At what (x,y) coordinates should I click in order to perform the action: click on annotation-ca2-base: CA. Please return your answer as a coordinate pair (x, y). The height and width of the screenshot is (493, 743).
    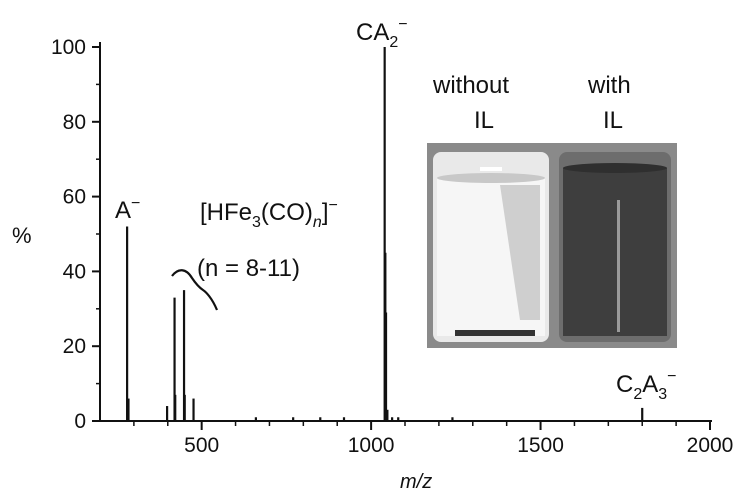
    Looking at the image, I should click on (372, 32).